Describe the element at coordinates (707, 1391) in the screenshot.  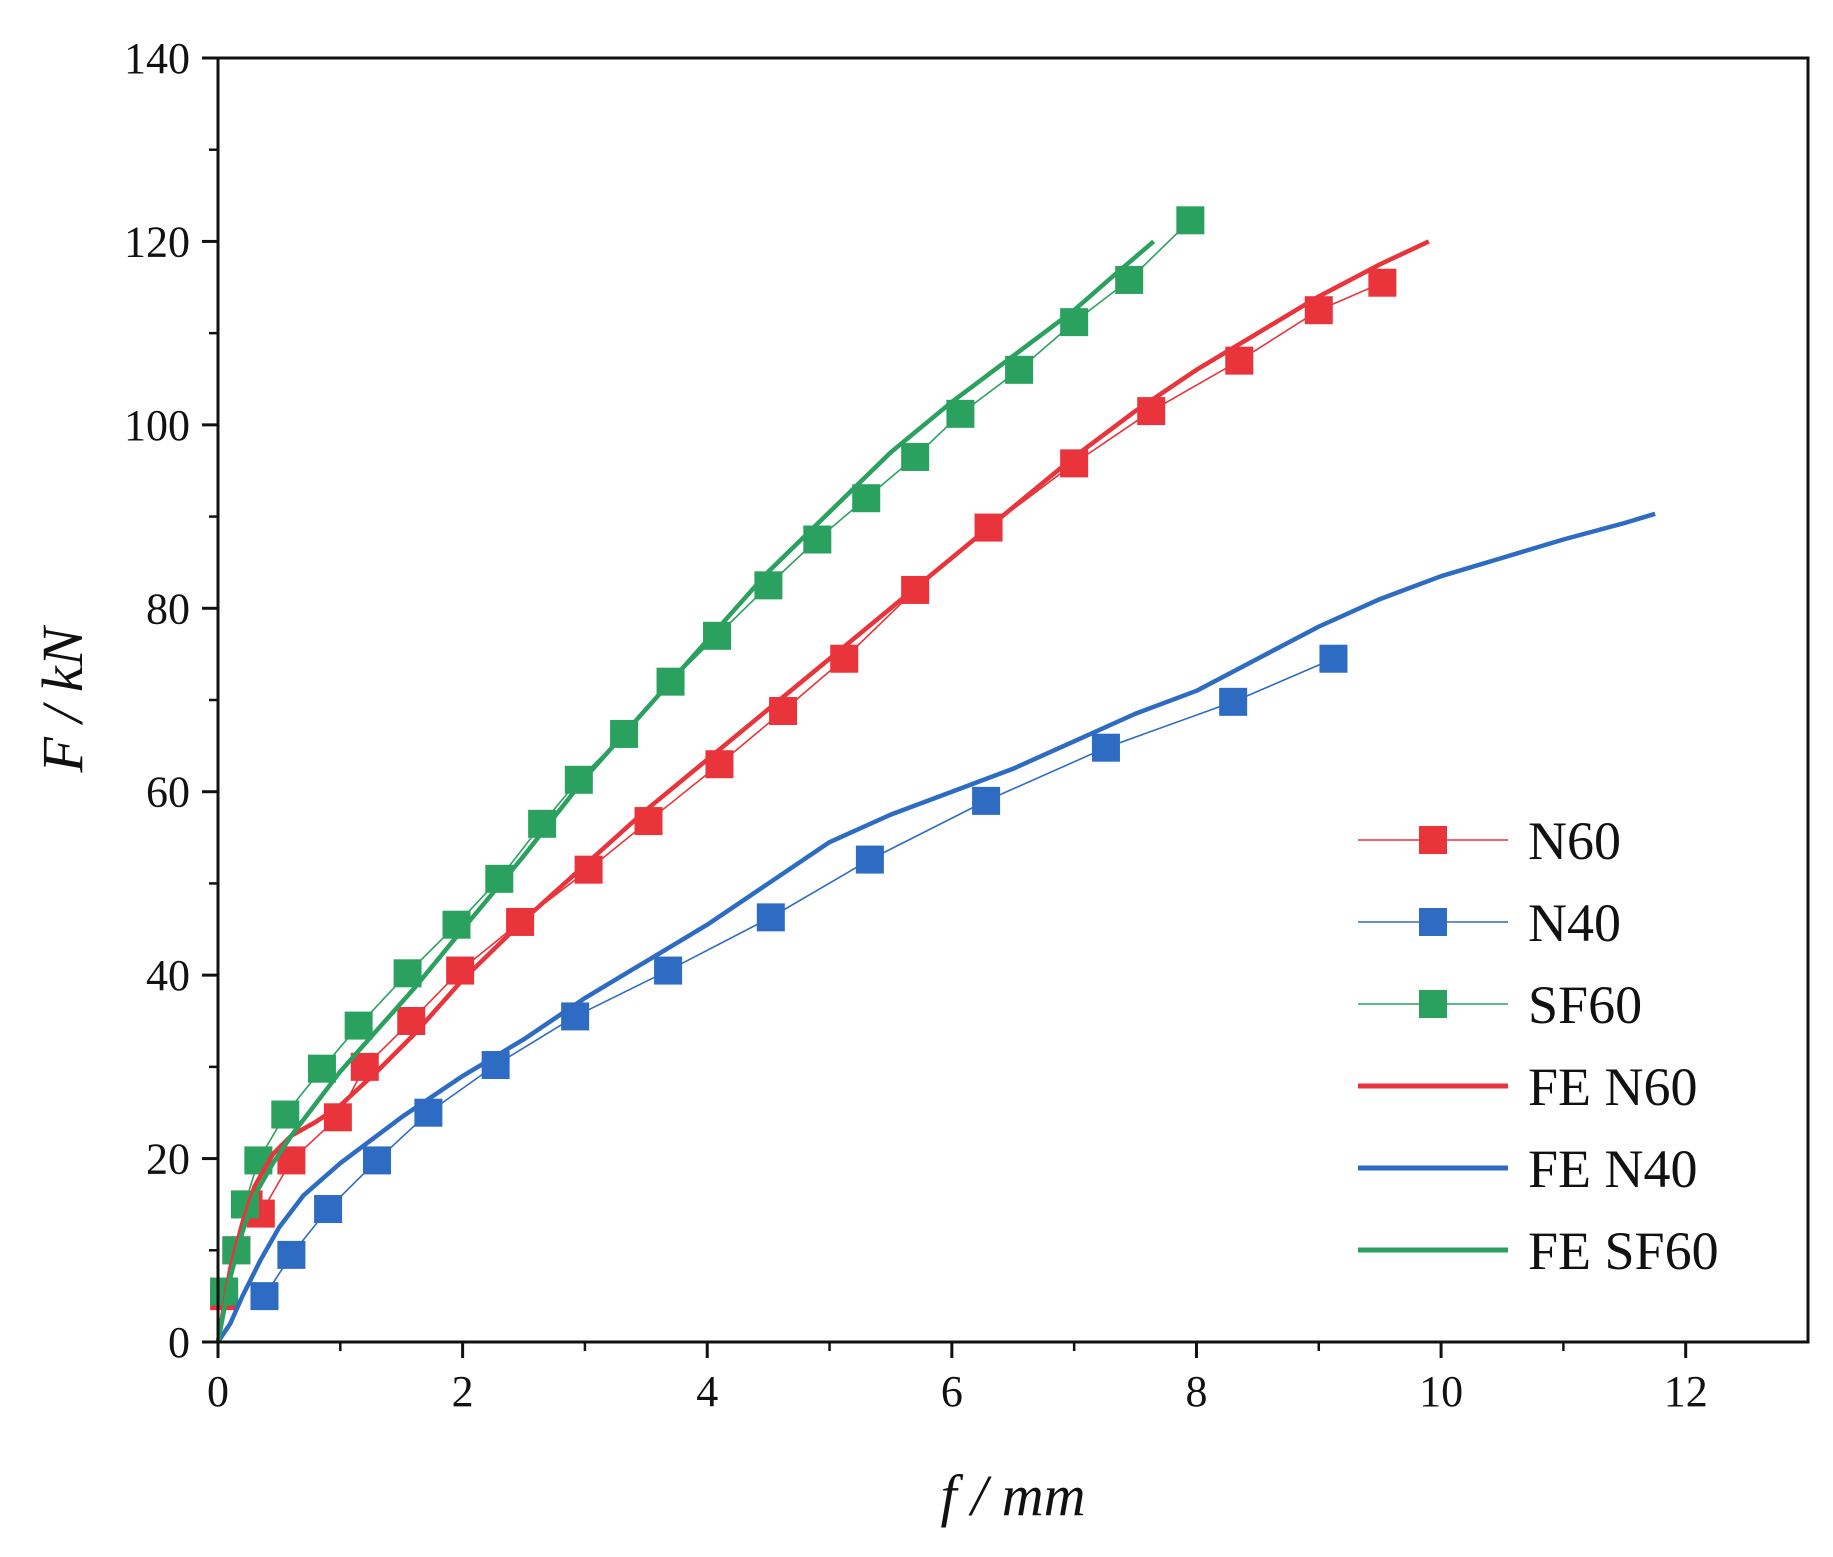
I see `x-tick-label: 4` at that location.